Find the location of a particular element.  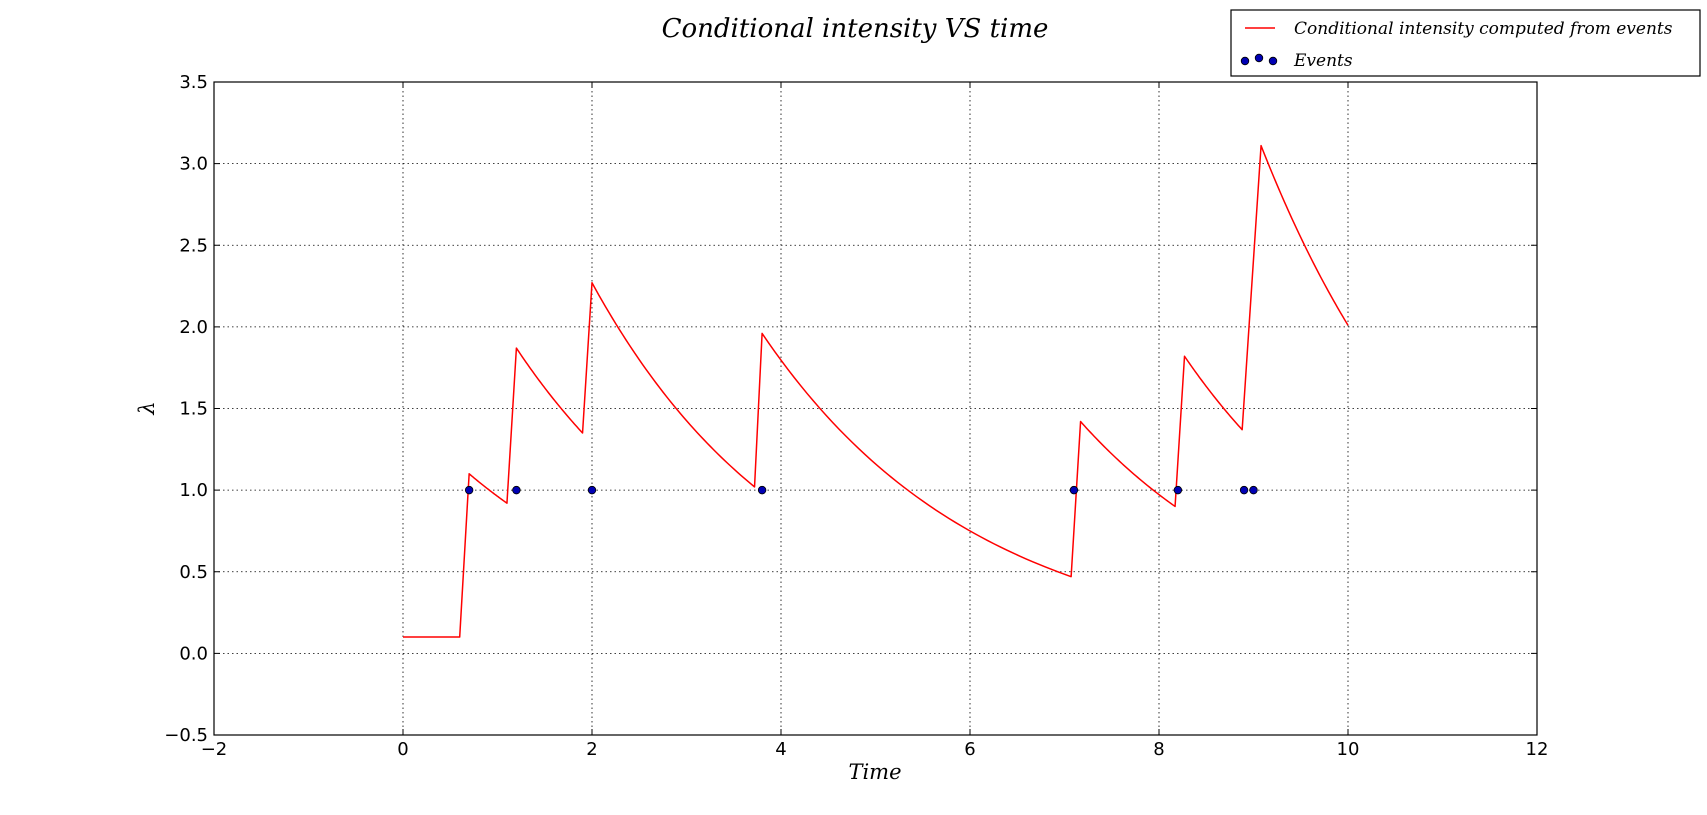

y-tick-label: 1.5 is located at coordinates (193, 409).